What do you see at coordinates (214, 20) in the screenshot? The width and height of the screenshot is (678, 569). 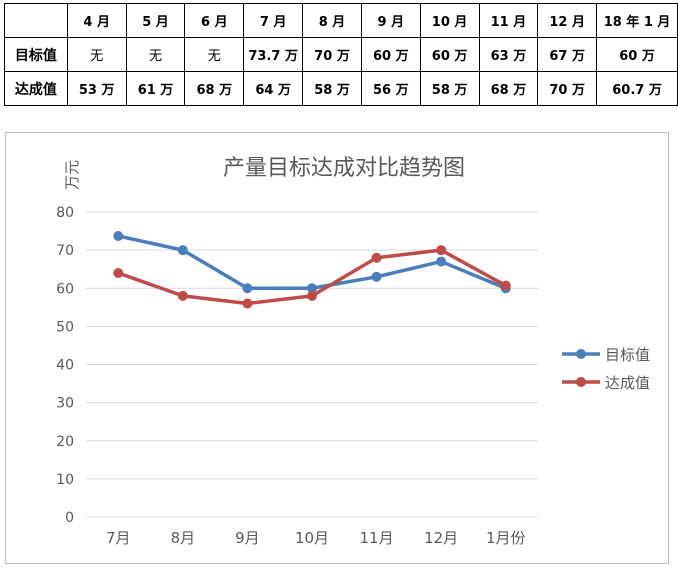 I see `column-header: 6 月` at bounding box center [214, 20].